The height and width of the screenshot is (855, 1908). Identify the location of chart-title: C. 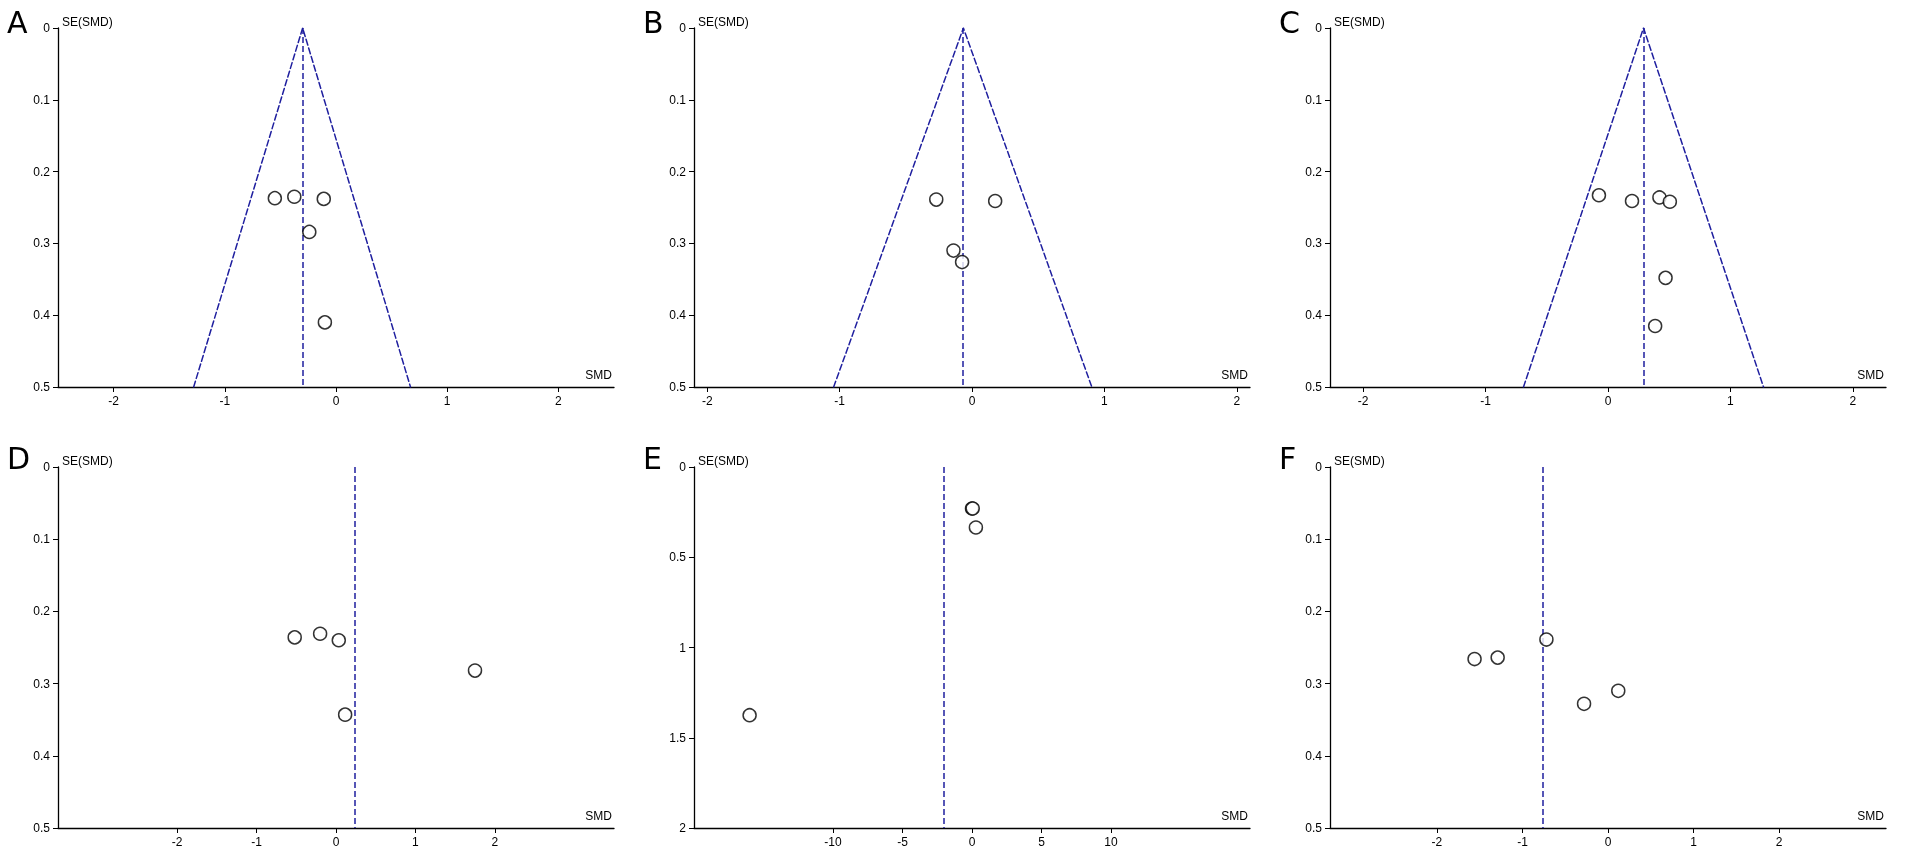
(1289, 22).